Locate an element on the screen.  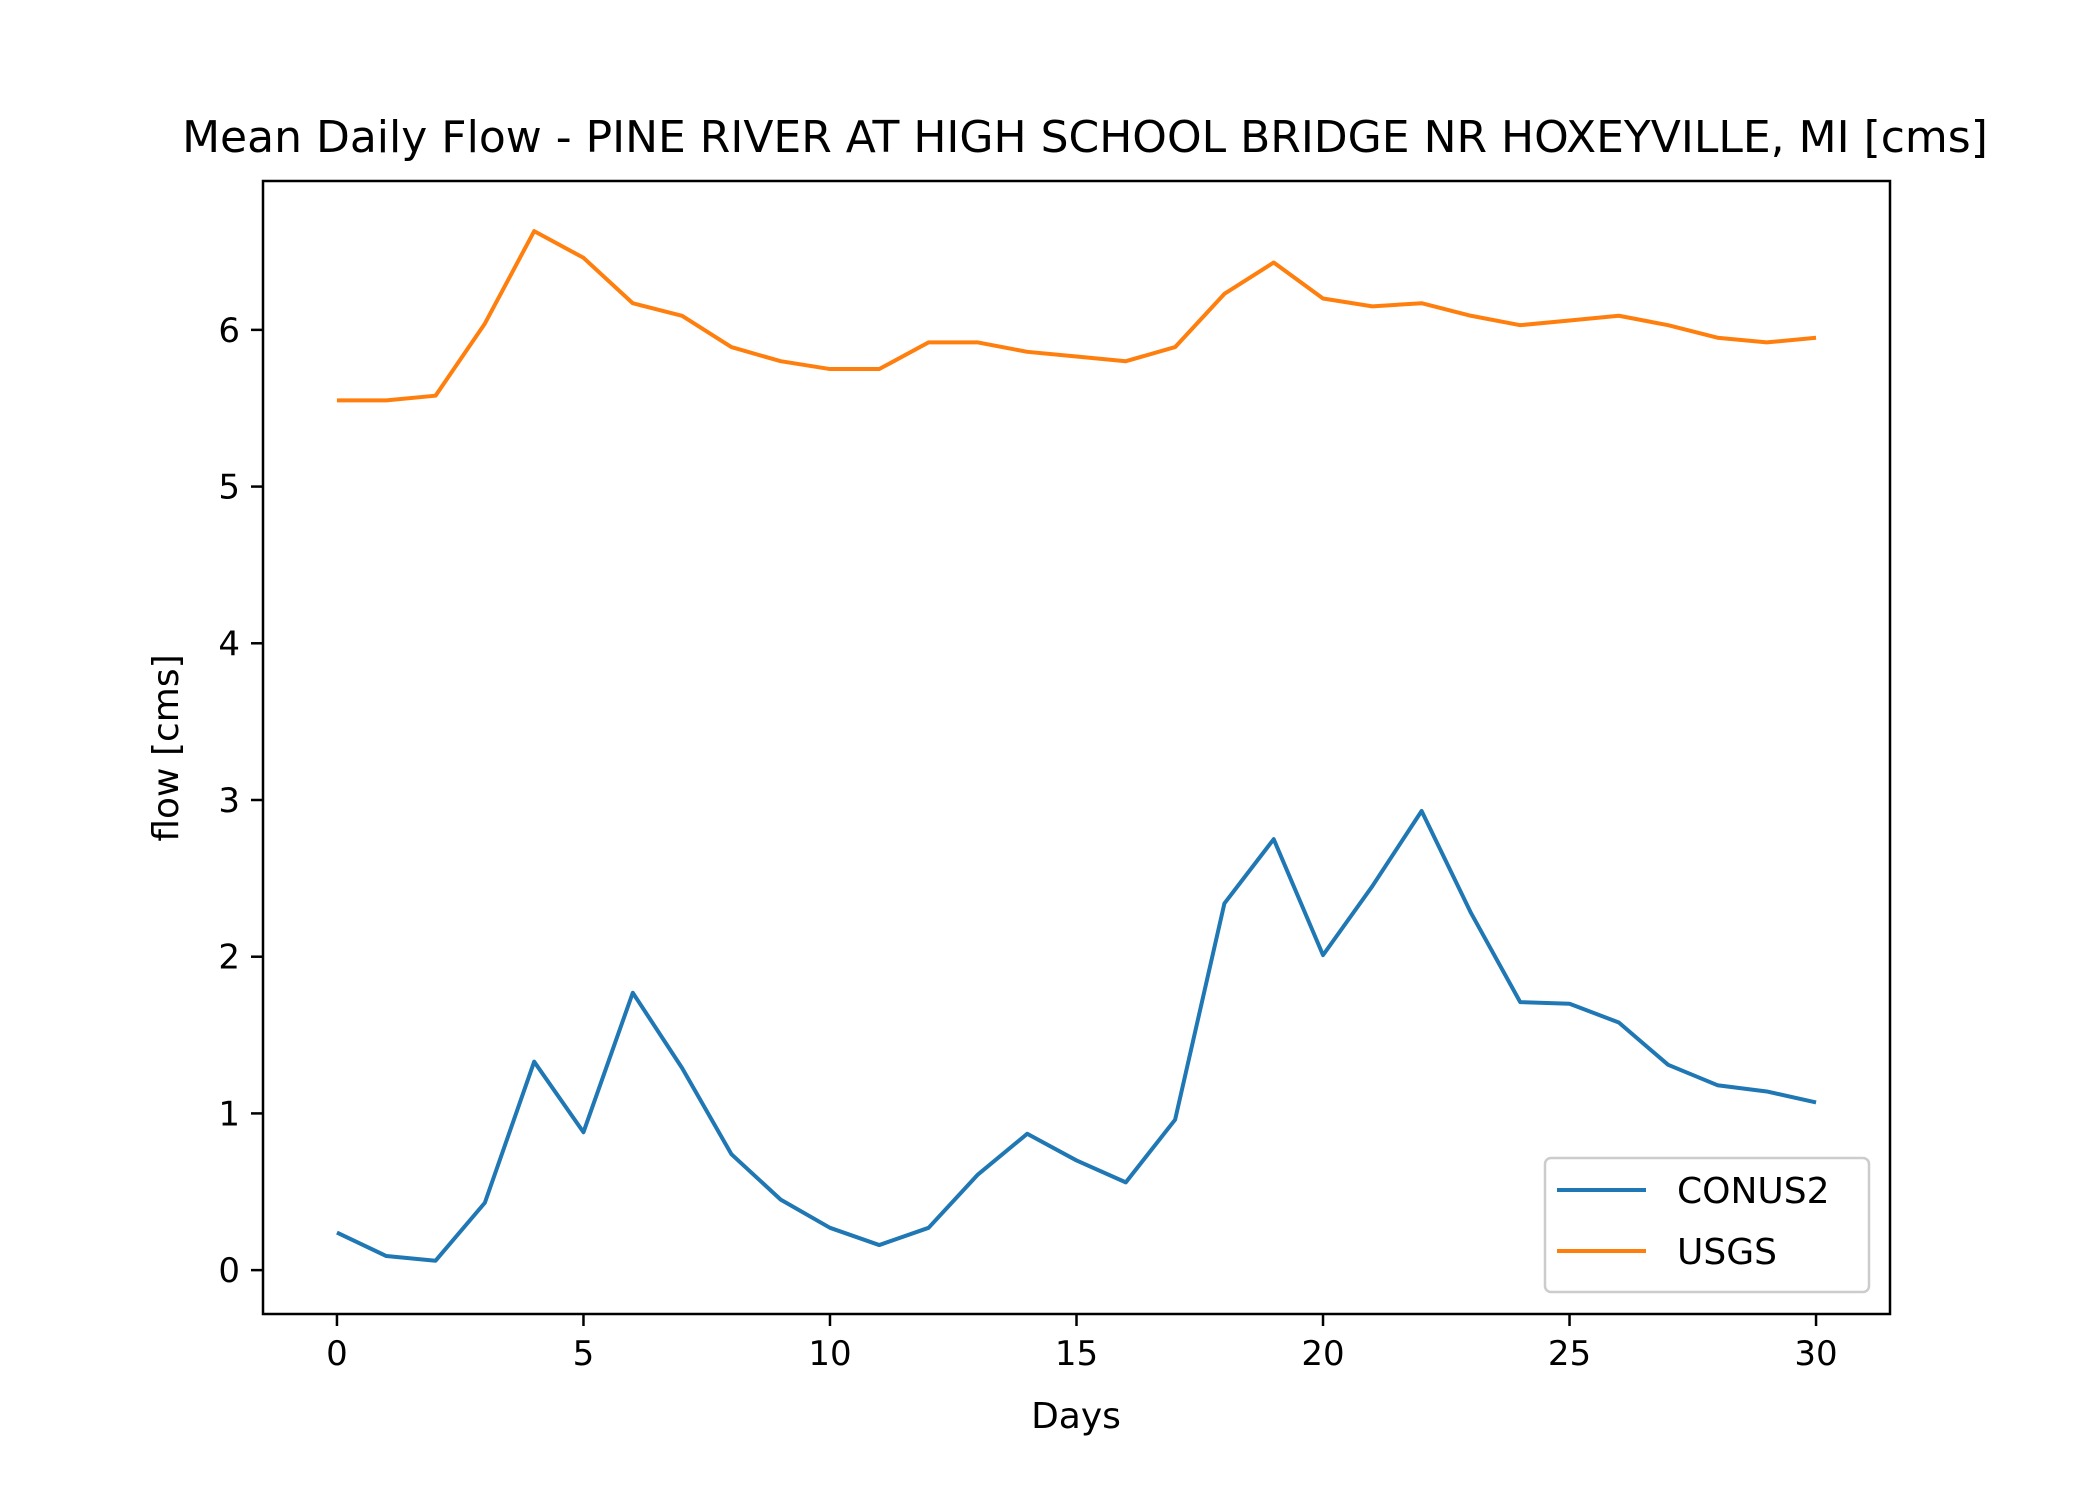
y-tick-label: 4 is located at coordinates (229, 644).